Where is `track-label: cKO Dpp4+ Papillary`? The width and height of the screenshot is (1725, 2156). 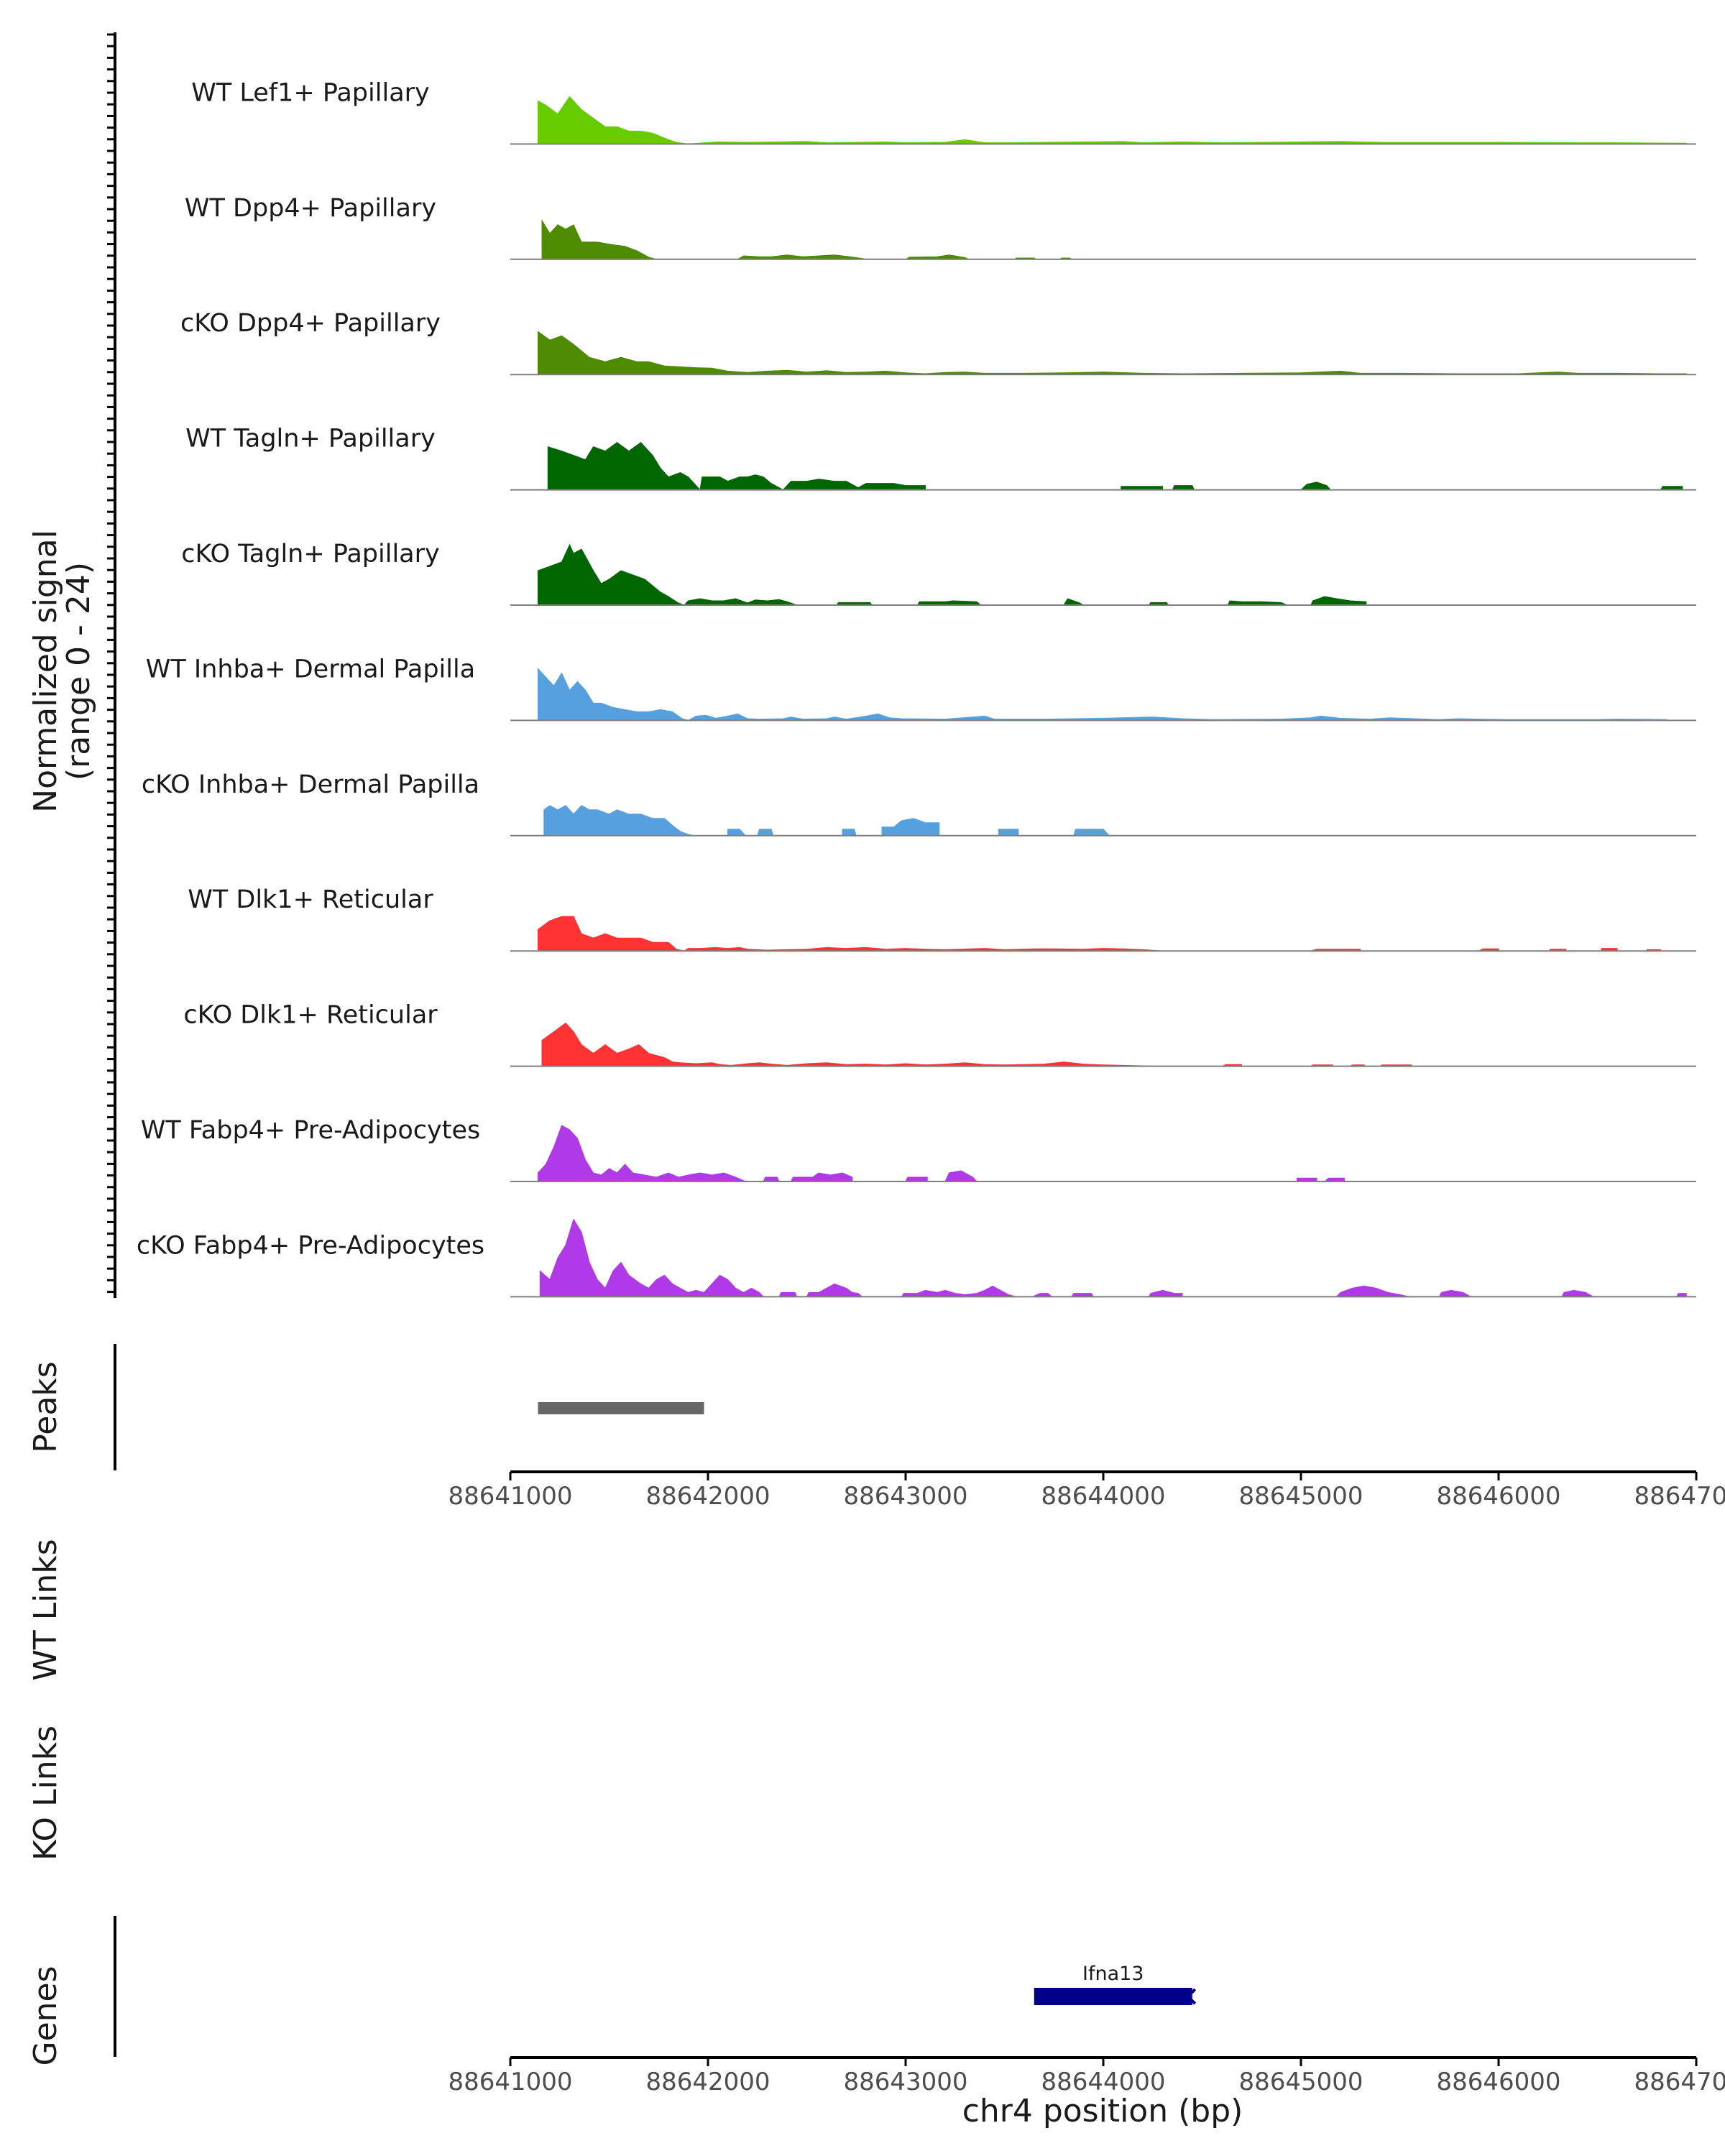
track-label: cKO Dpp4+ Papillary is located at coordinates (310, 323).